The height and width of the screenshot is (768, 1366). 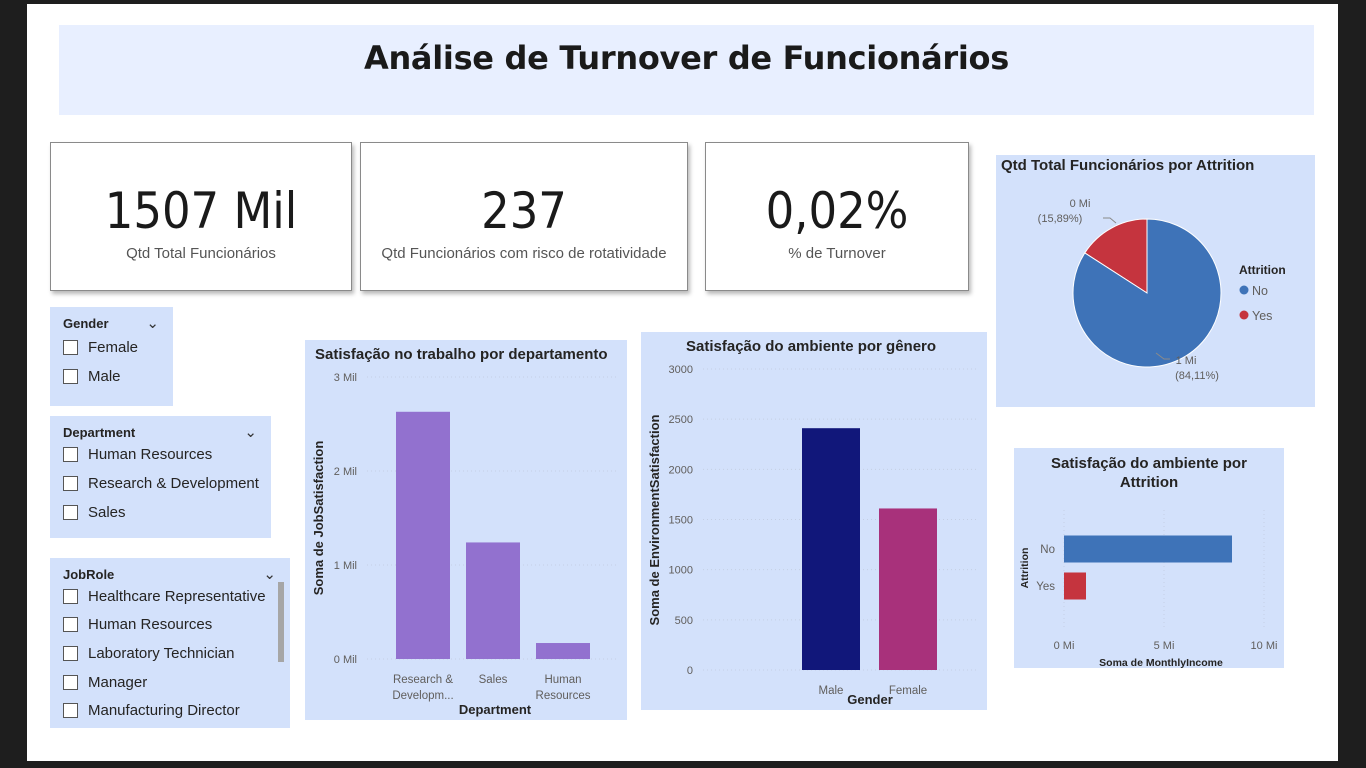 What do you see at coordinates (161, 483) in the screenshot?
I see `slicer-option-research-development: Research & Development` at bounding box center [161, 483].